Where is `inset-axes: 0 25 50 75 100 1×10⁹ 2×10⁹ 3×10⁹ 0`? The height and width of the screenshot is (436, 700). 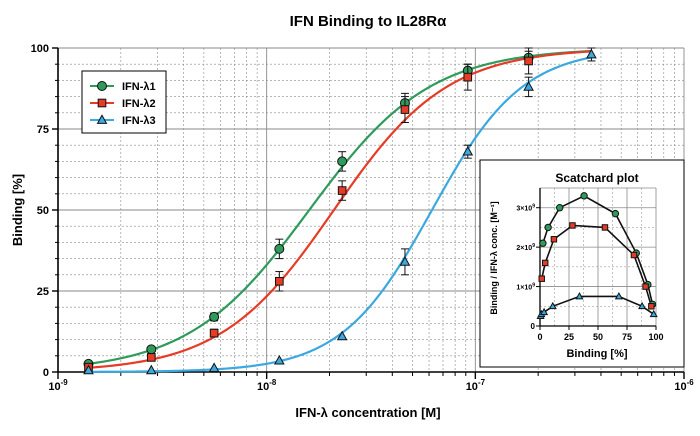
inset-axes: 0 25 50 75 100 1×10⁹ 2×10⁹ 3×10⁹ 0 is located at coordinates (590, 265).